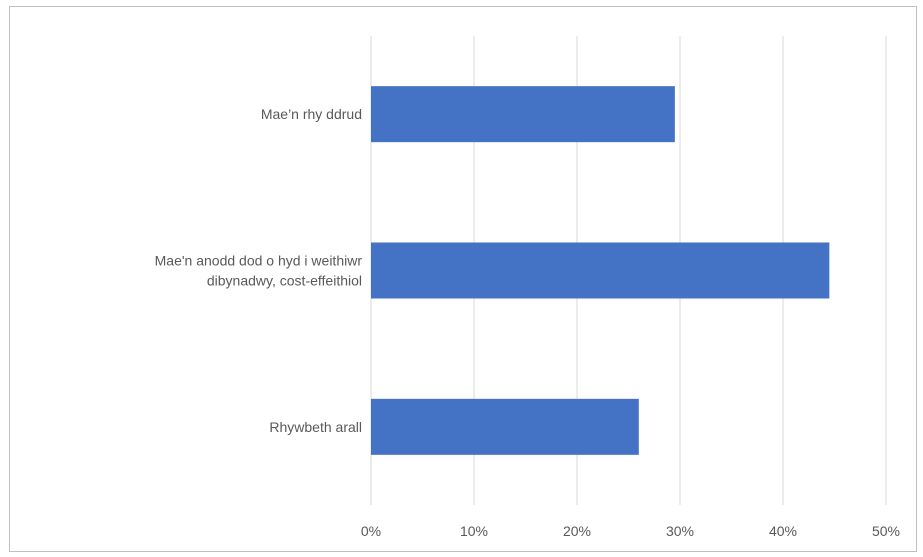 Image resolution: width=923 pixels, height=557 pixels. What do you see at coordinates (577, 531) in the screenshot?
I see `x-tick-label: 20%` at bounding box center [577, 531].